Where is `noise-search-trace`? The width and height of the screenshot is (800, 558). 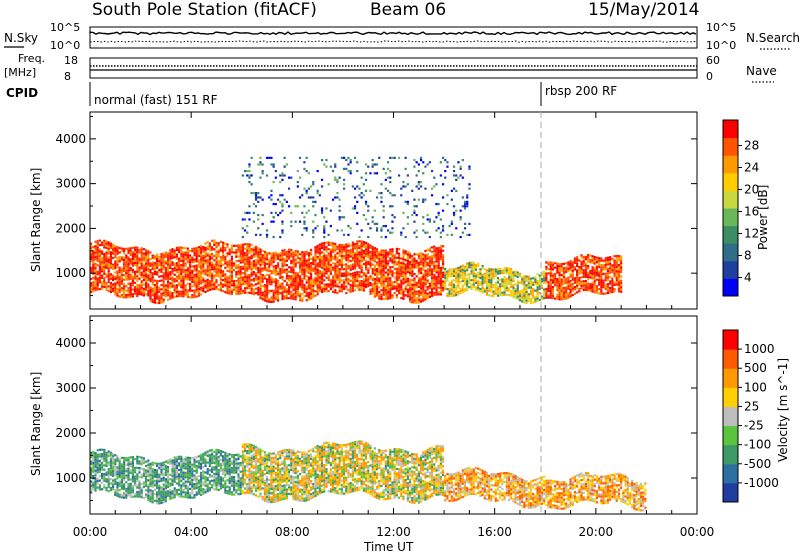
noise-search-trace is located at coordinates (393, 41).